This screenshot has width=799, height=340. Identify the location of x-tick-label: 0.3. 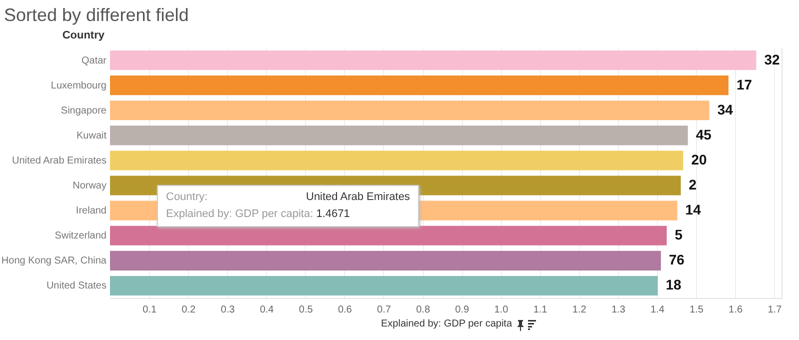
(228, 310).